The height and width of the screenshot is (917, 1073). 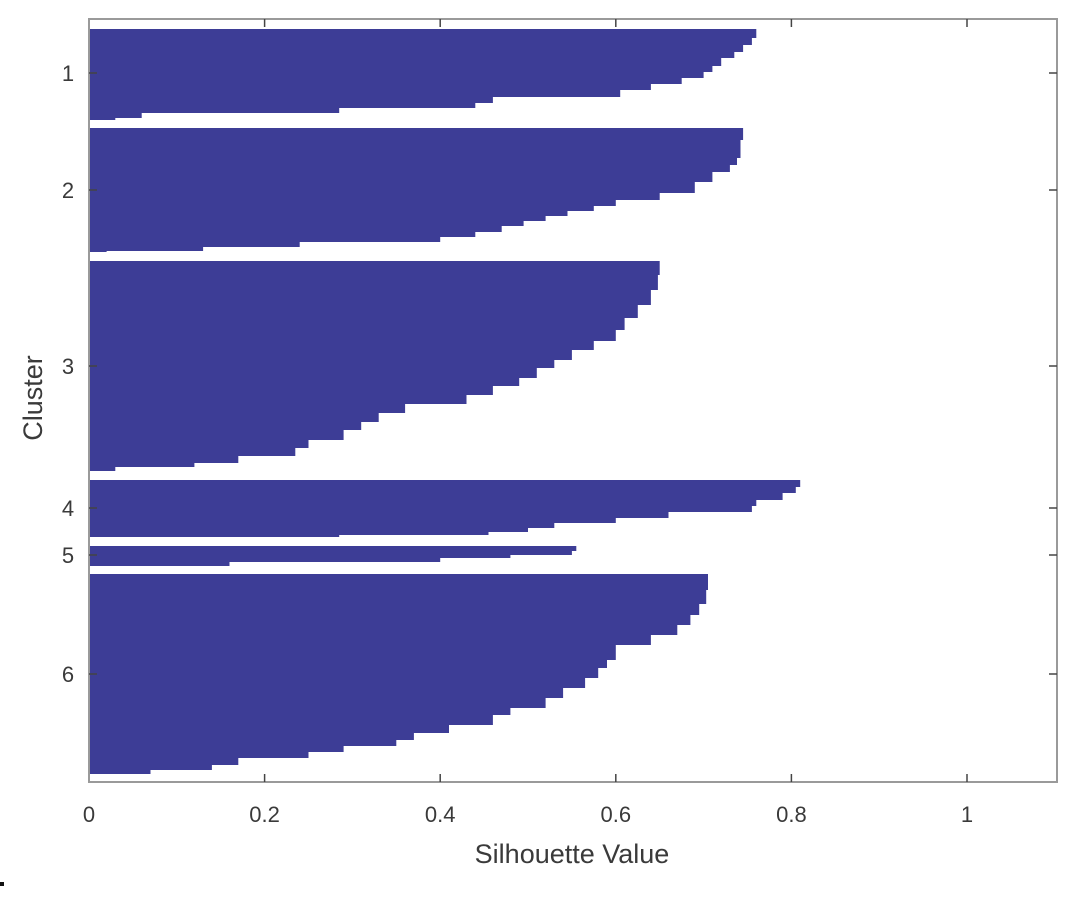 What do you see at coordinates (68, 674) in the screenshot?
I see `y-tick-label-cluster-6: 6` at bounding box center [68, 674].